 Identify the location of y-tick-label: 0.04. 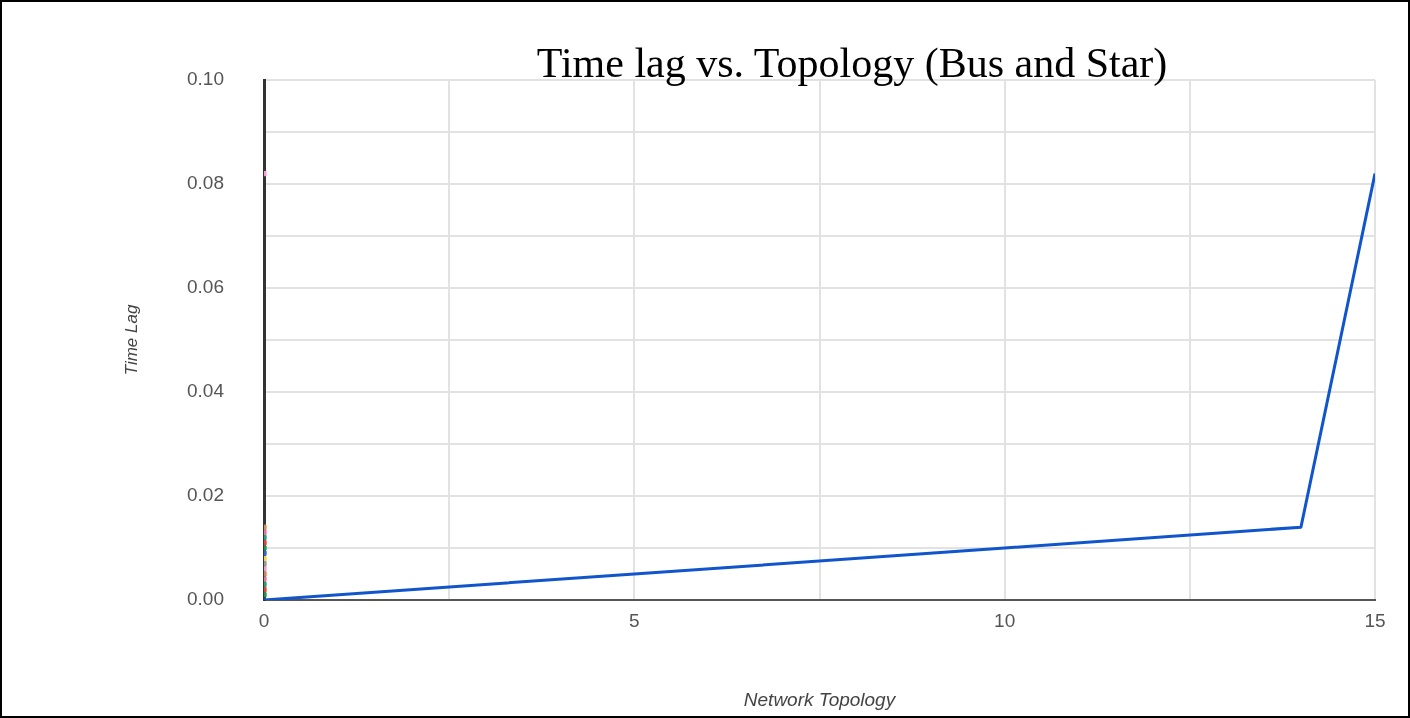
(206, 391).